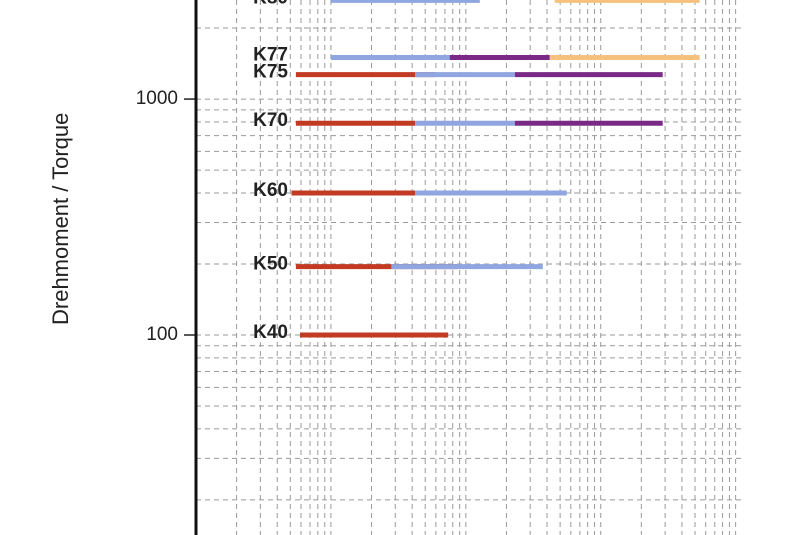  Describe the element at coordinates (162, 334) in the screenshot. I see `y-tick-label: 100` at that location.